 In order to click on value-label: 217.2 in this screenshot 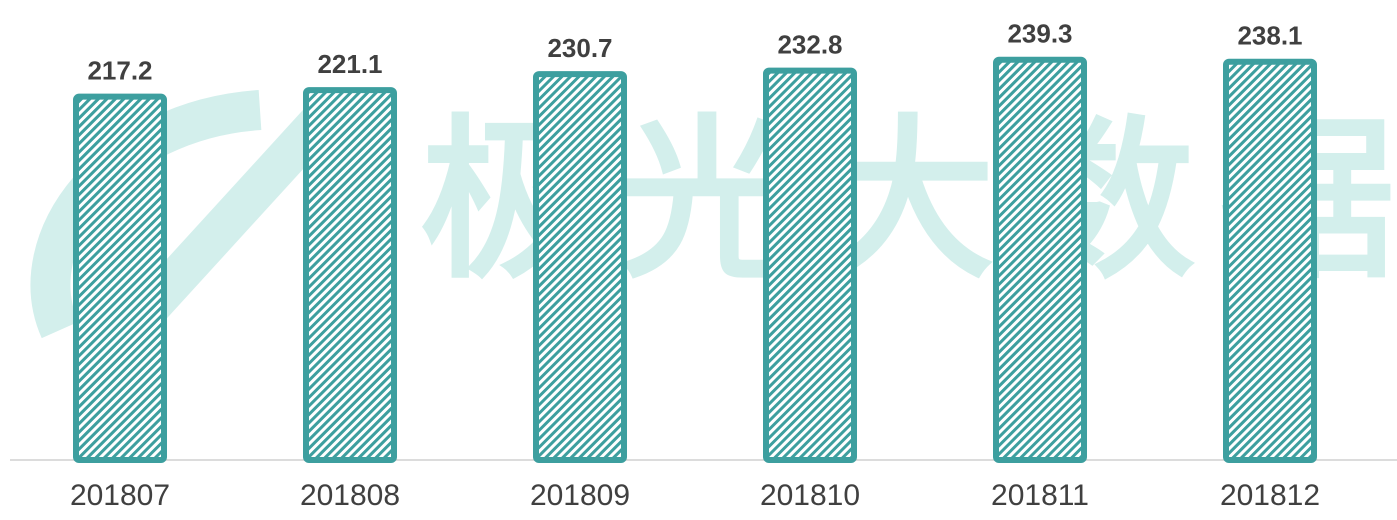, I will do `click(119, 71)`.